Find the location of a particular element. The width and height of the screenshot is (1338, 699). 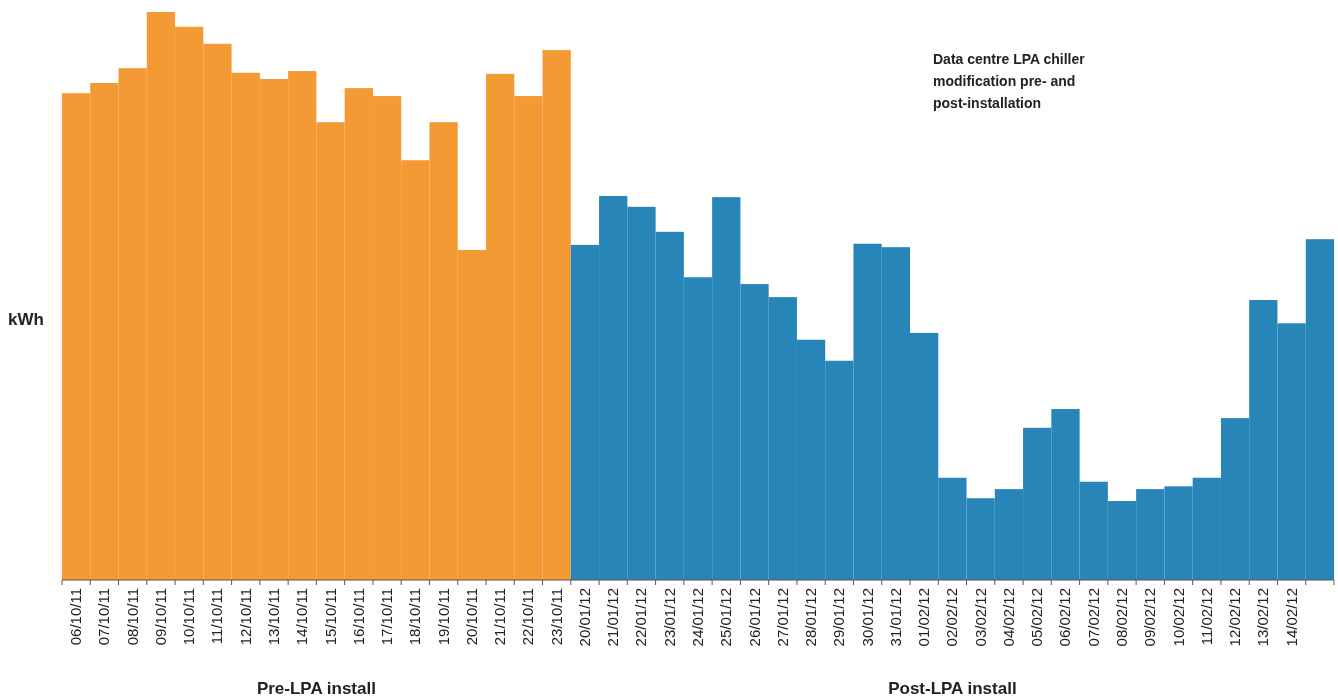

x-tick-label: 14/02/12 is located at coordinates (1291, 617).